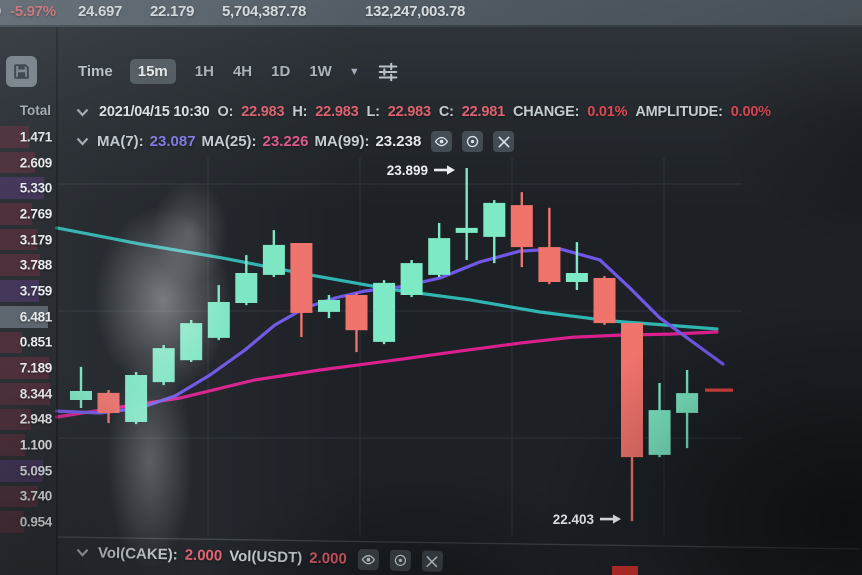 This screenshot has width=862, height=575. What do you see at coordinates (337, 112) in the screenshot?
I see `high-value: 22.983` at bounding box center [337, 112].